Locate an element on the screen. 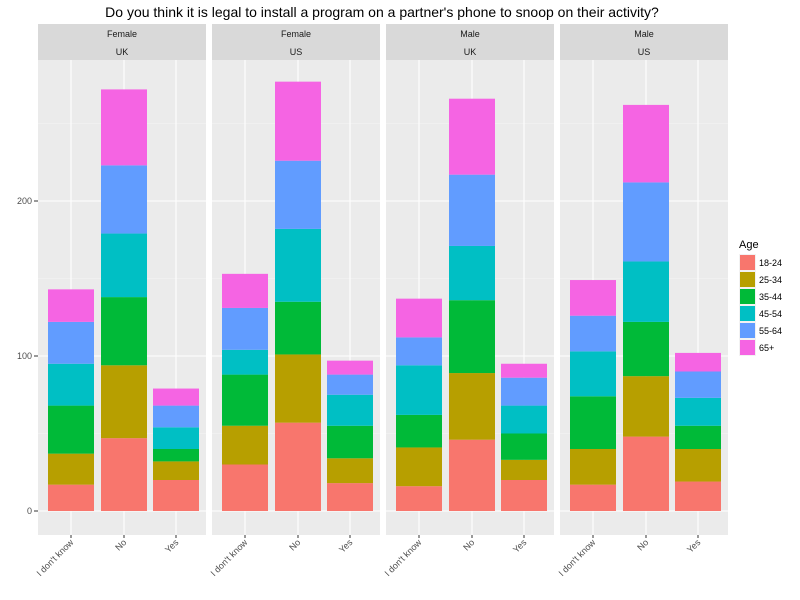 The image size is (800, 600). facet-strip-label: Male is located at coordinates (644, 34).